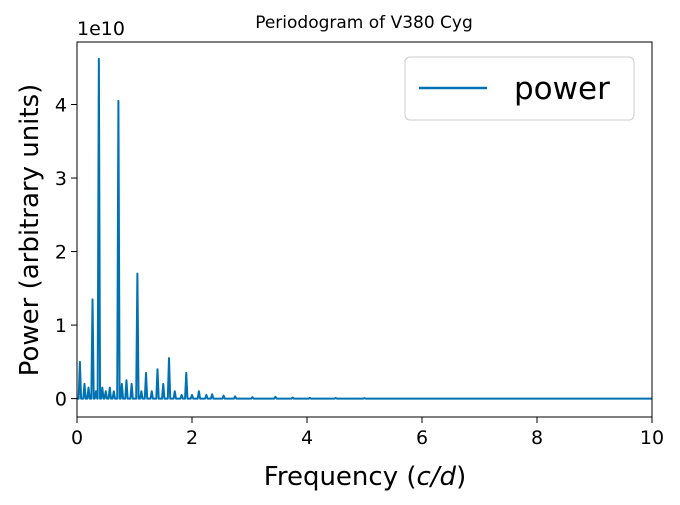 The height and width of the screenshot is (505, 680). Describe the element at coordinates (192, 438) in the screenshot. I see `x-tick-label-2: 2` at that location.